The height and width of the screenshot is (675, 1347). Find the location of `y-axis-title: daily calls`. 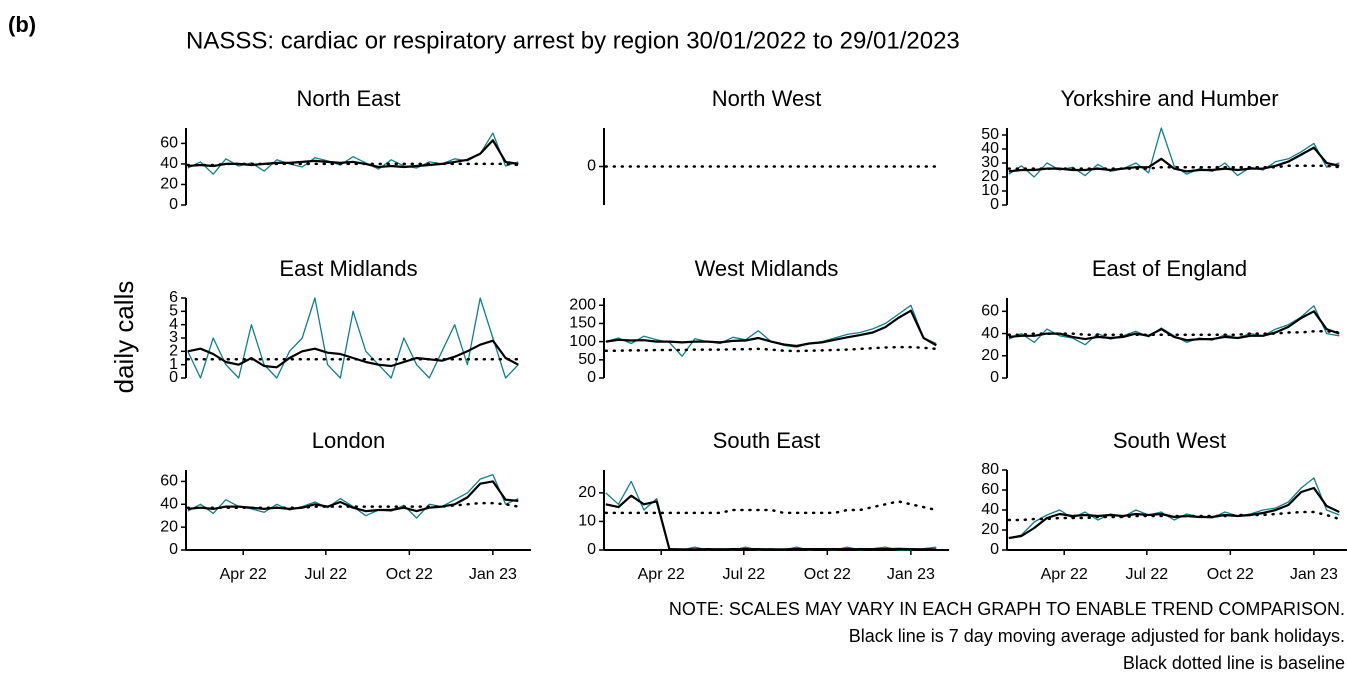

y-axis-title: daily calls is located at coordinates (124, 337).